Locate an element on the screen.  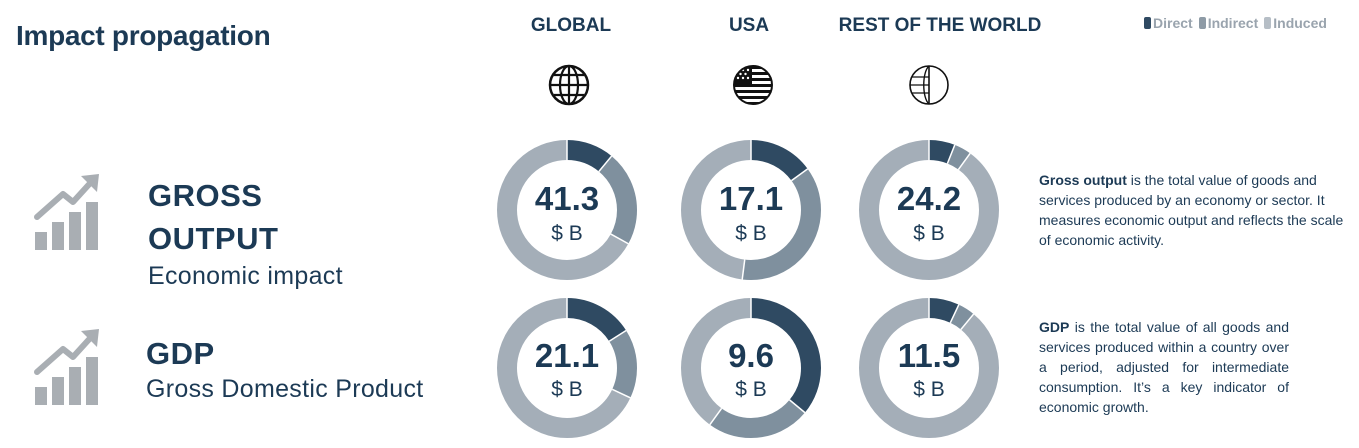
gross-output-title-line1: GROSS is located at coordinates (205, 195).